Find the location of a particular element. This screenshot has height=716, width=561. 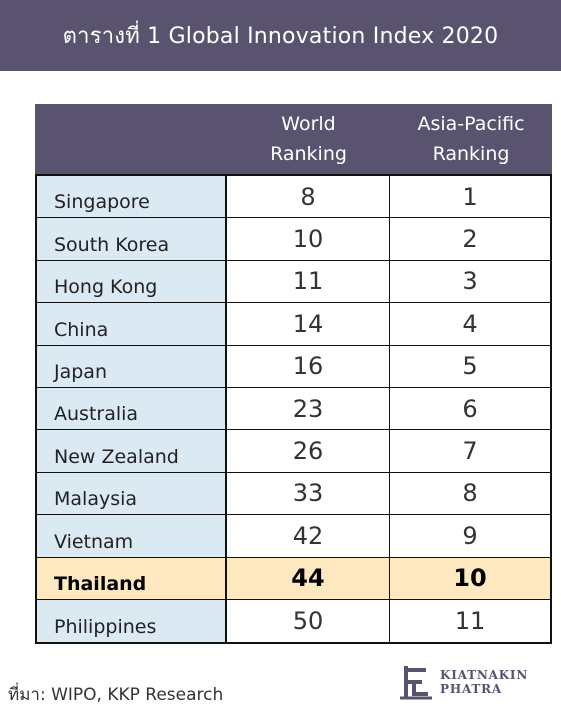

asia-ranking-cell: 3 is located at coordinates (470, 281).